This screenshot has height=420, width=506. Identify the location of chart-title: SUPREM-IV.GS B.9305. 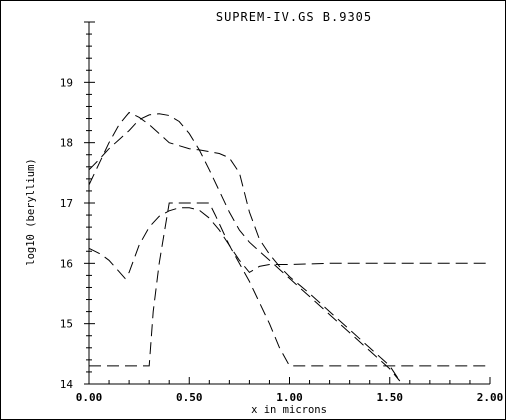
(294, 17).